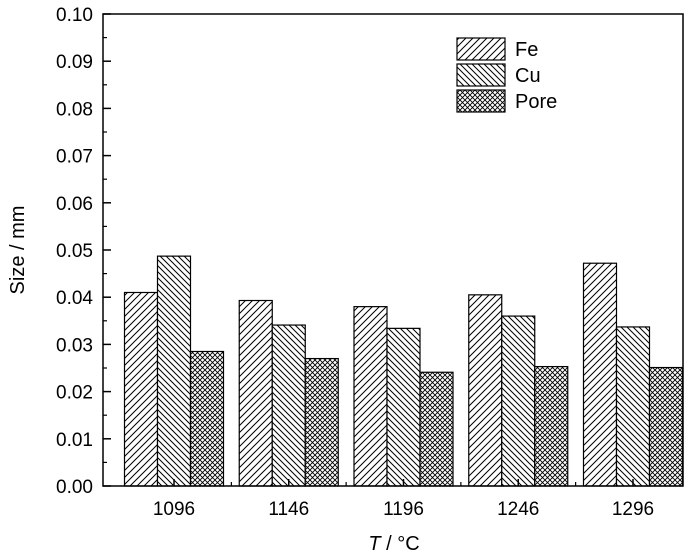  What do you see at coordinates (400, 544) in the screenshot?
I see `x-axis-title-unit: / °C` at bounding box center [400, 544].